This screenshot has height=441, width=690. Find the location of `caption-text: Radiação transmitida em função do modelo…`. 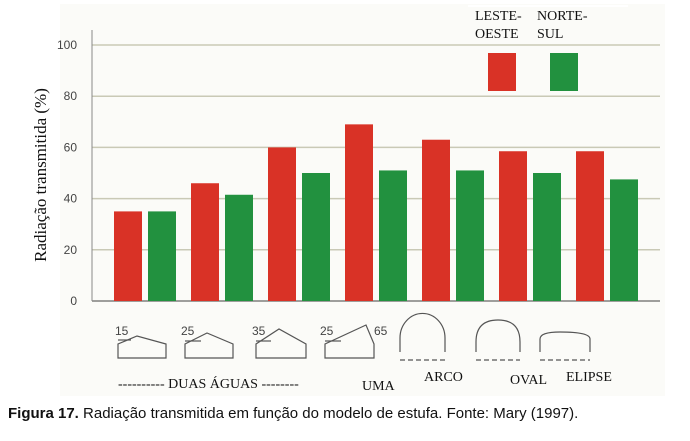

caption-text: Radiação transmitida em função do modelo… is located at coordinates (328, 413).